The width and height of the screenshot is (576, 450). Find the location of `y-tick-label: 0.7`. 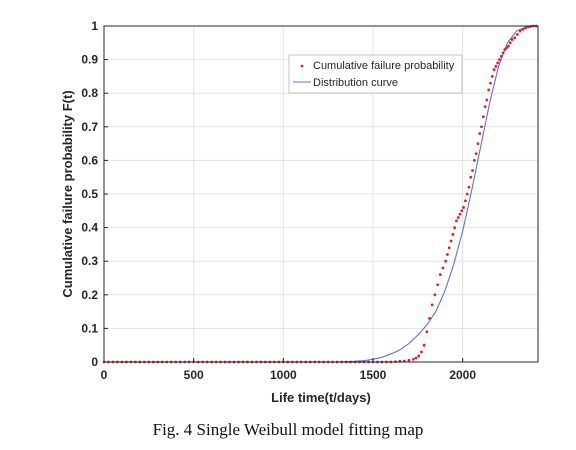

y-tick-label: 0.7 is located at coordinates (89, 127).